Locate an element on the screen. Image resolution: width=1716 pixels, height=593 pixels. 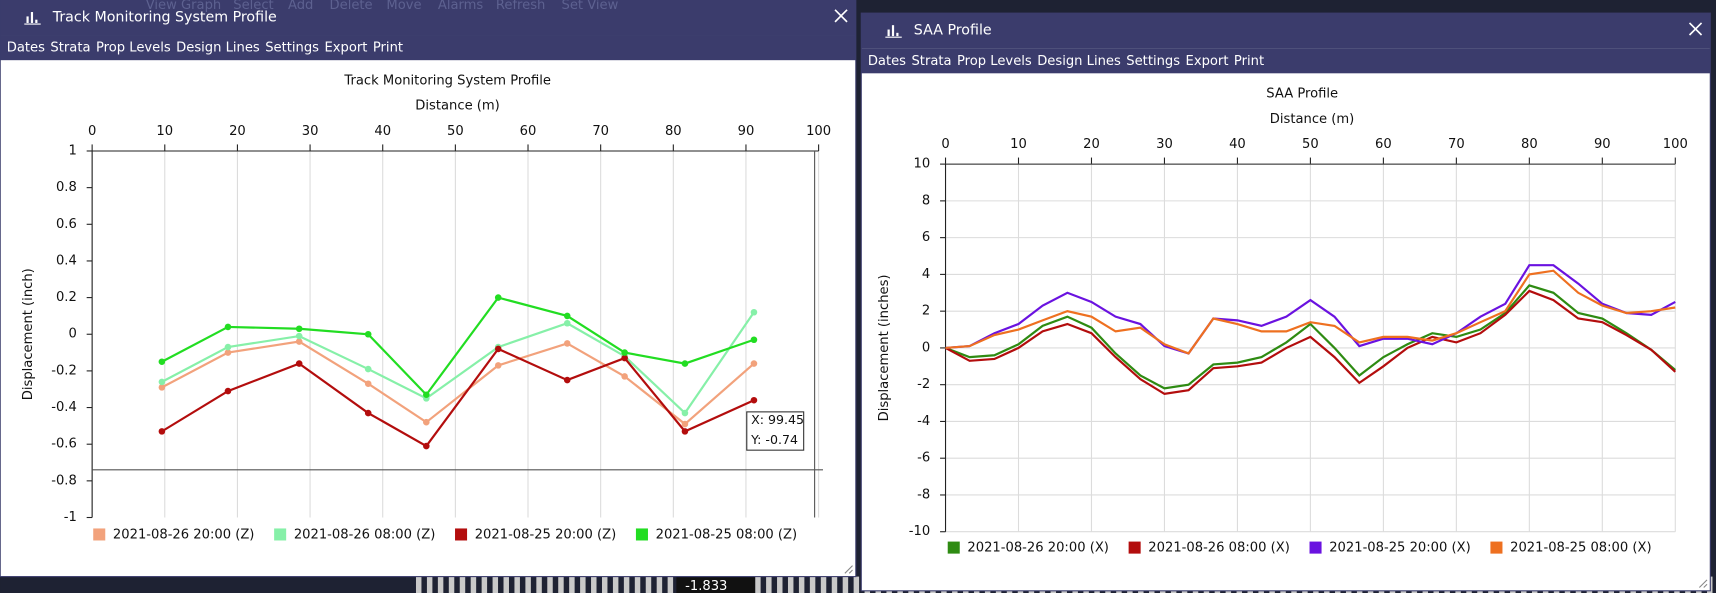
y-tick-label: -2 is located at coordinates (923, 384).